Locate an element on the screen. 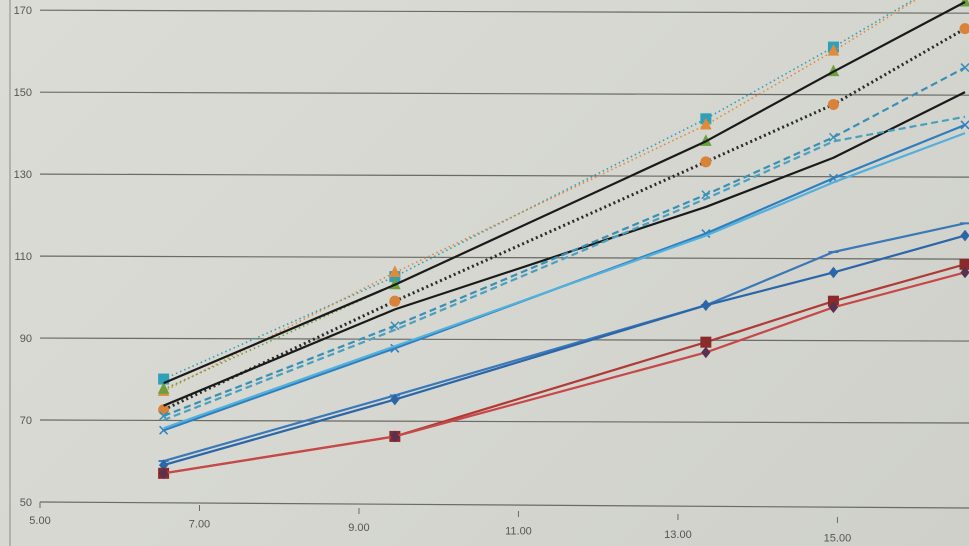  x-tick-label: 7.00 is located at coordinates (199, 525).